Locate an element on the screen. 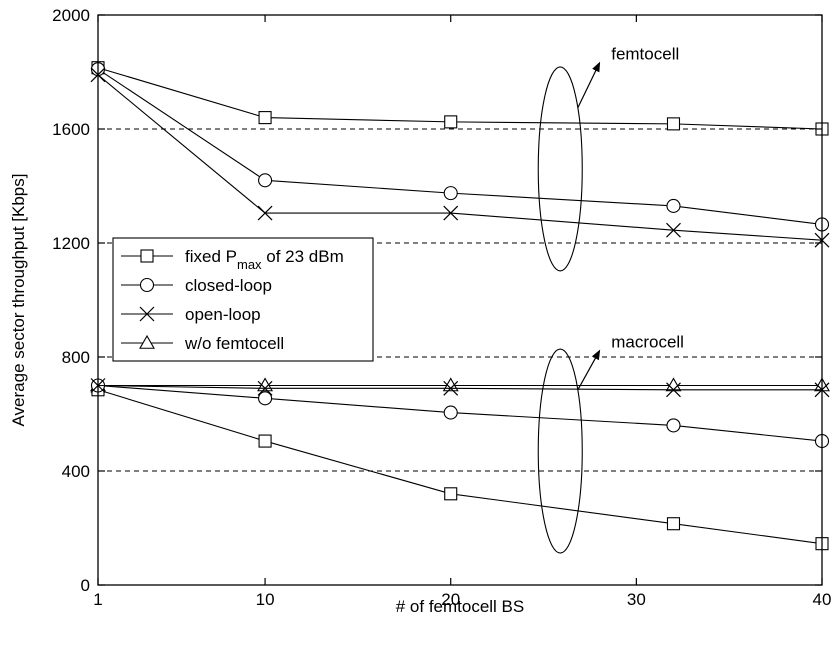  series-2-point-3-stroke-b is located at coordinates (673, 230).